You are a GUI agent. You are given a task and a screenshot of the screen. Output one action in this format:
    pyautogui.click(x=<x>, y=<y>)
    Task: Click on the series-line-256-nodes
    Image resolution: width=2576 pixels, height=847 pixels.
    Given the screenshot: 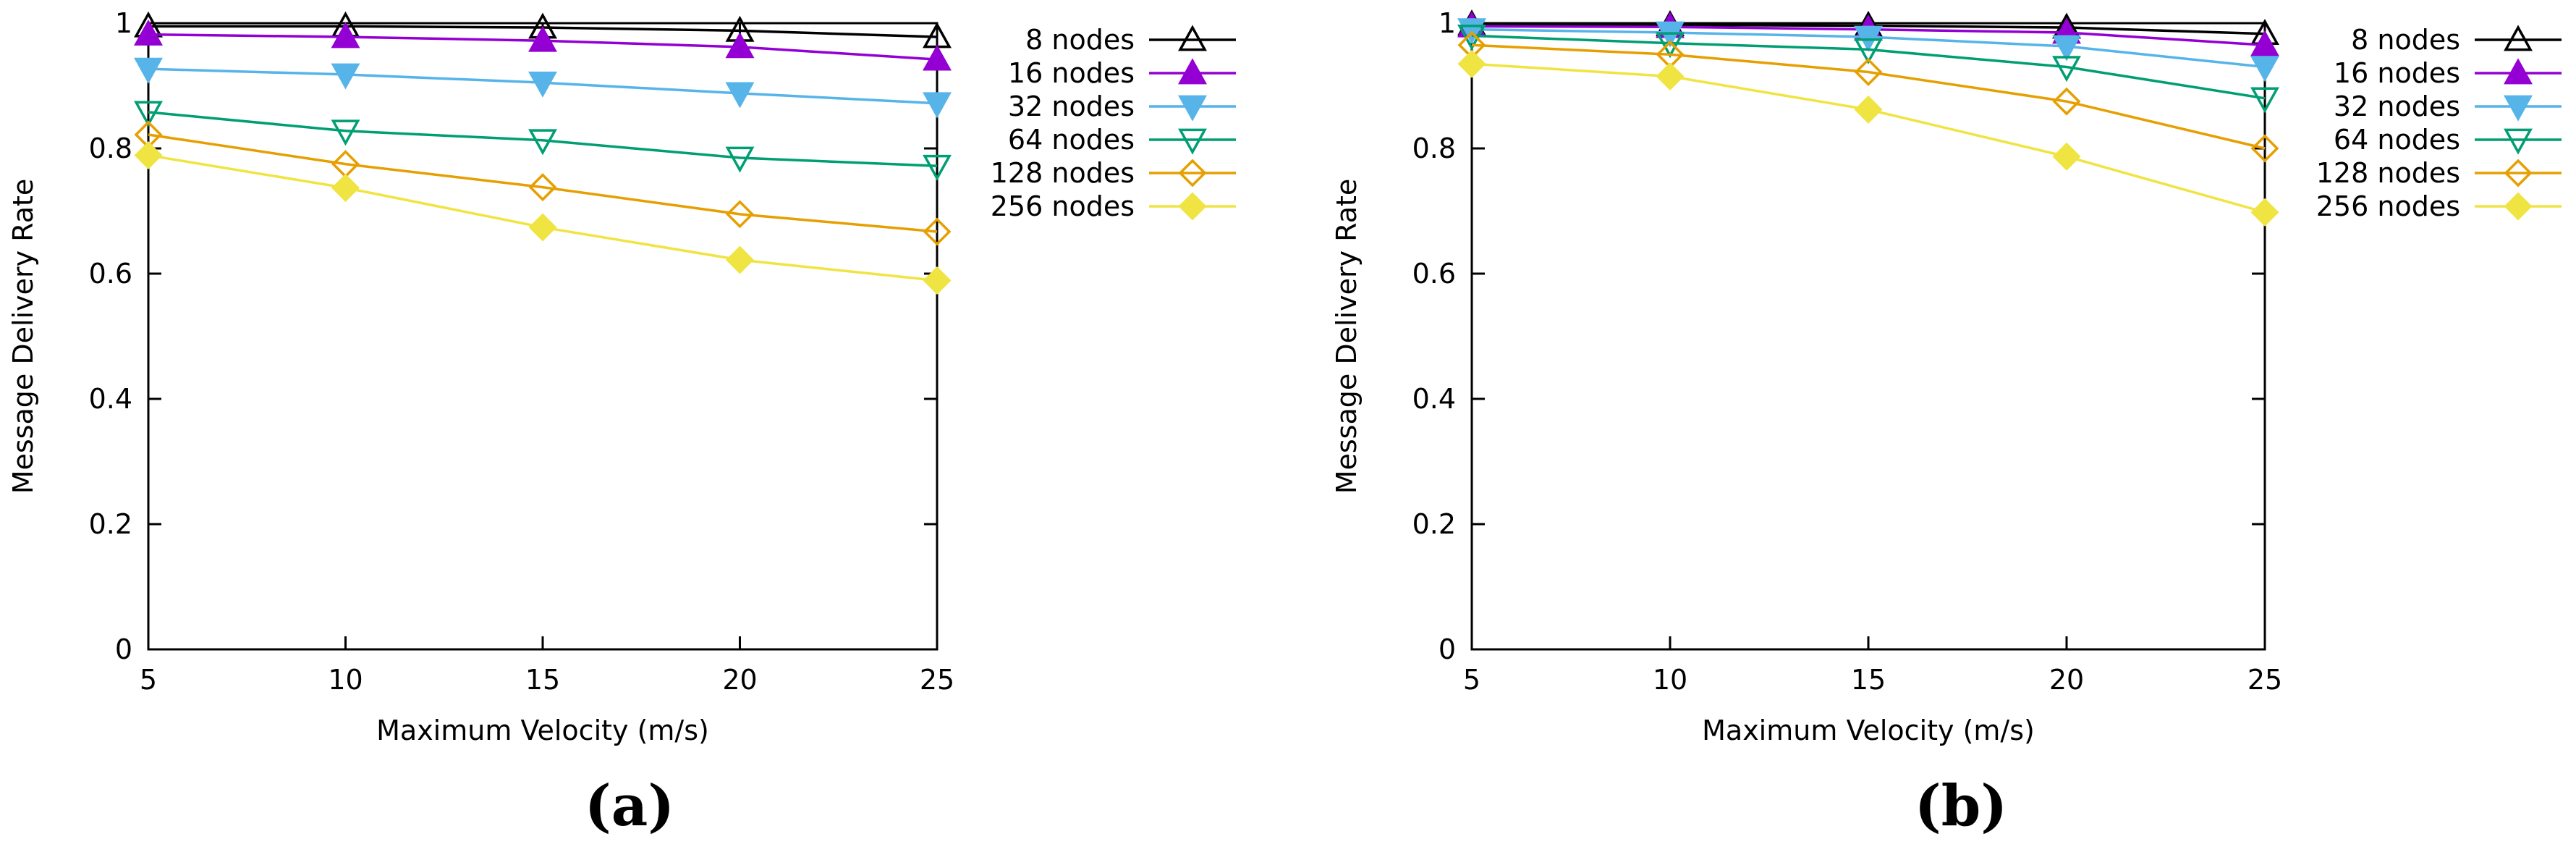 What is the action you would take?
    pyautogui.click(x=1868, y=138)
    